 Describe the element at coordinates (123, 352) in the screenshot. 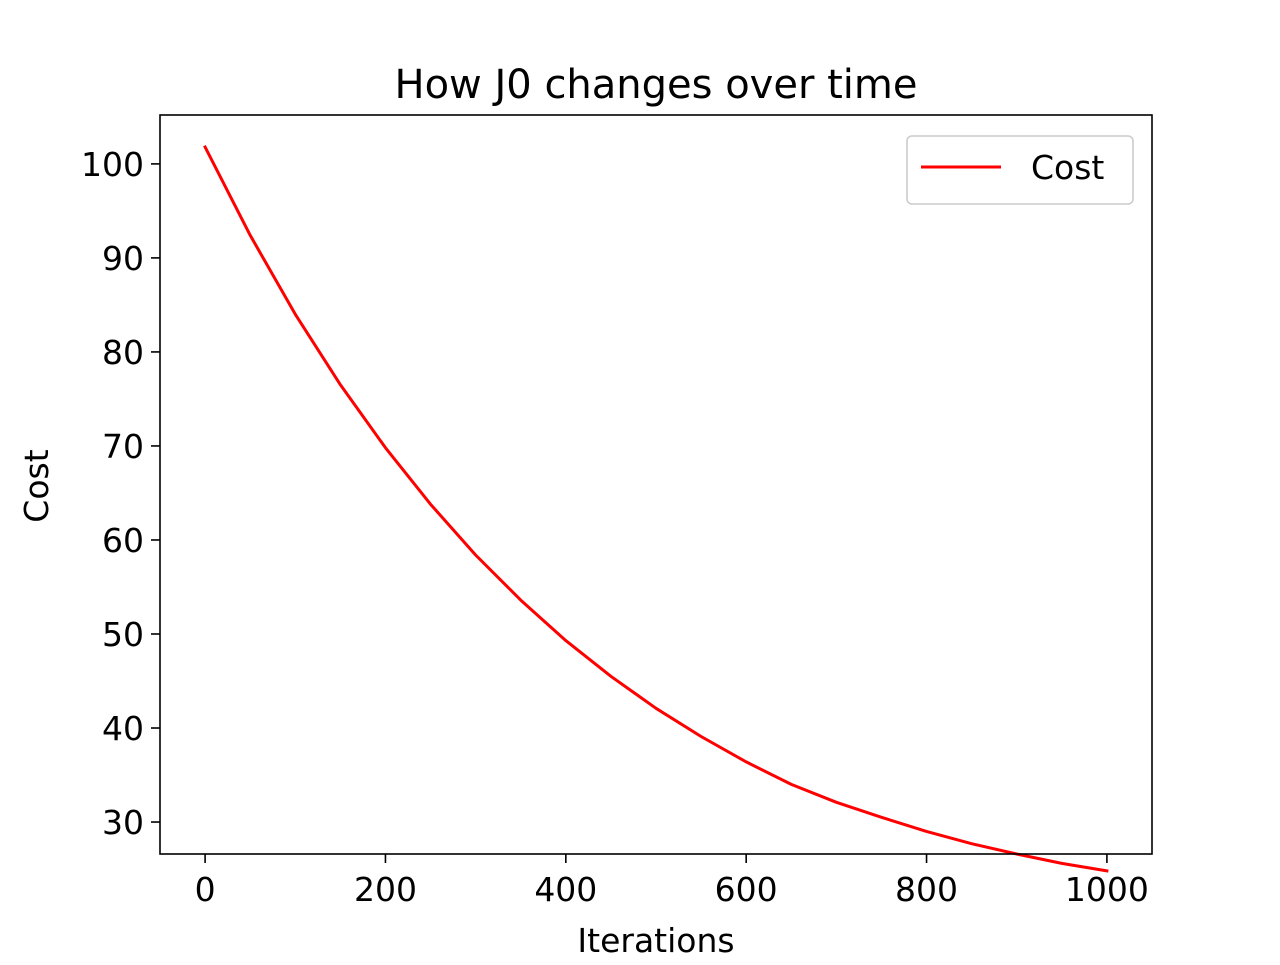

I see `y-tick-label: 80` at that location.